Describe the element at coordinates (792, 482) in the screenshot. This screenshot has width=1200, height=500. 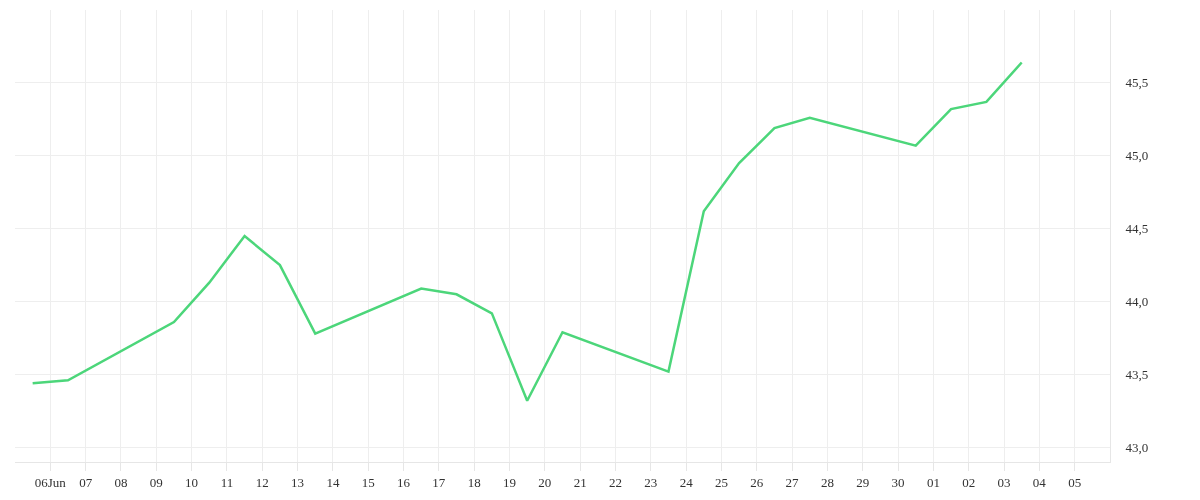
I see `x-tick-label: 27` at that location.